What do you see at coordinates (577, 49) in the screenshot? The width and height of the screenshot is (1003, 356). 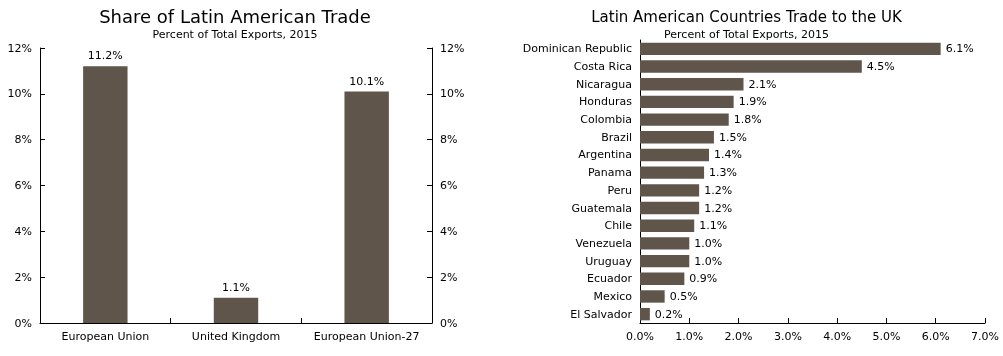 I see `y-tick-label: Dominican Republic` at bounding box center [577, 49].